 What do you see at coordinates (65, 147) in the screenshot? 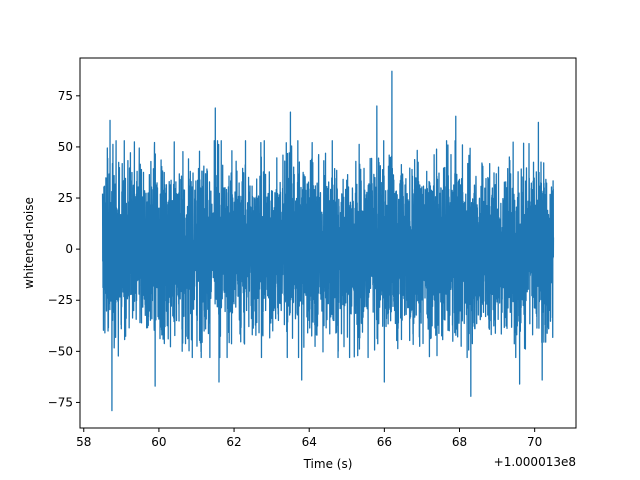
I see `y-tick-label: 50` at bounding box center [65, 147].